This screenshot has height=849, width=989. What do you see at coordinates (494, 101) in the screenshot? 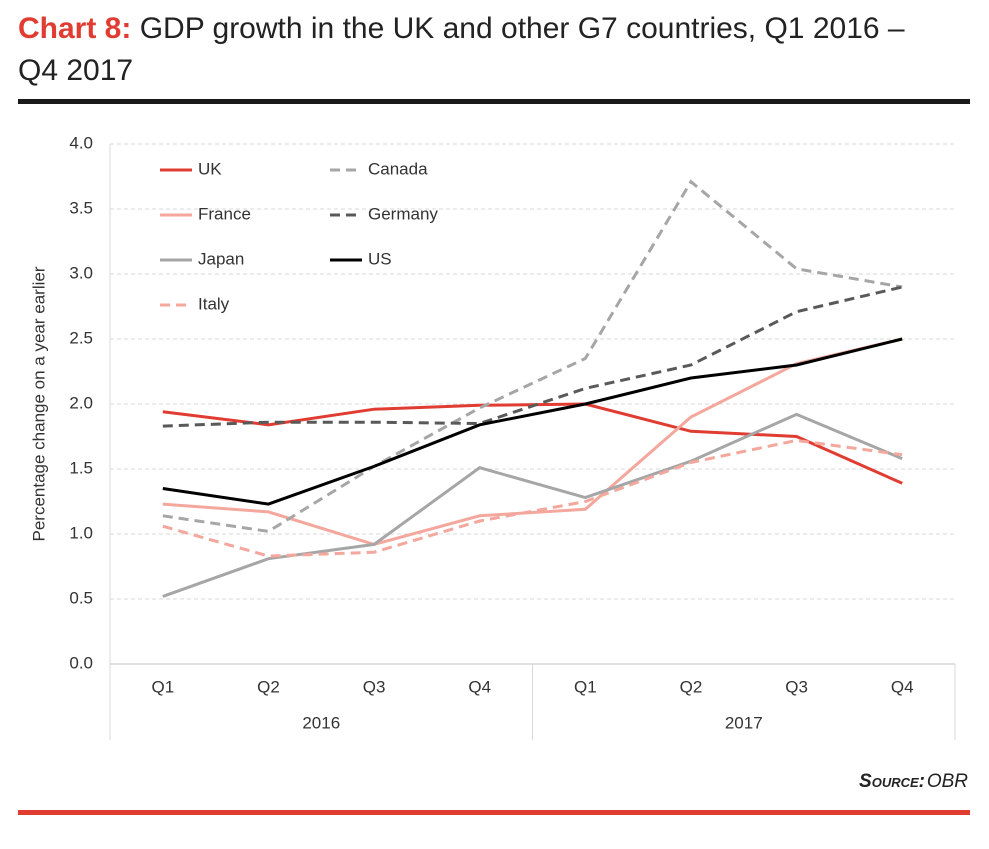
I see `top-rule` at bounding box center [494, 101].